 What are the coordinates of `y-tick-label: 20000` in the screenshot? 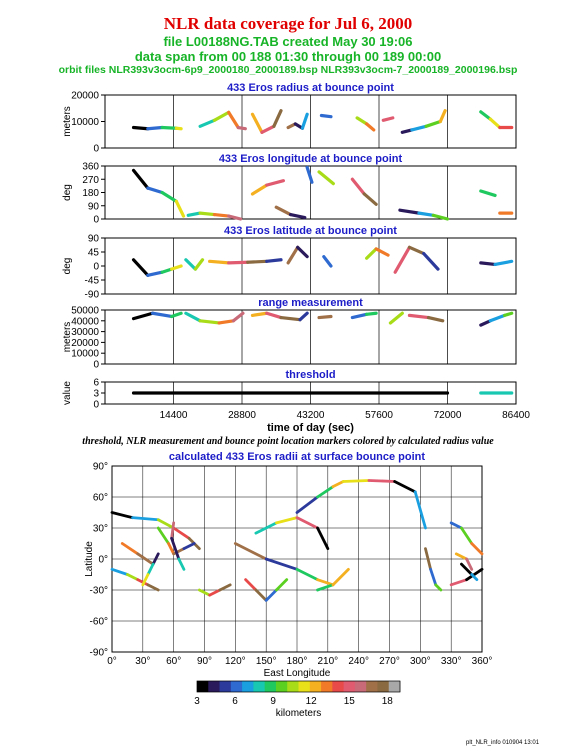 It's located at (85, 343).